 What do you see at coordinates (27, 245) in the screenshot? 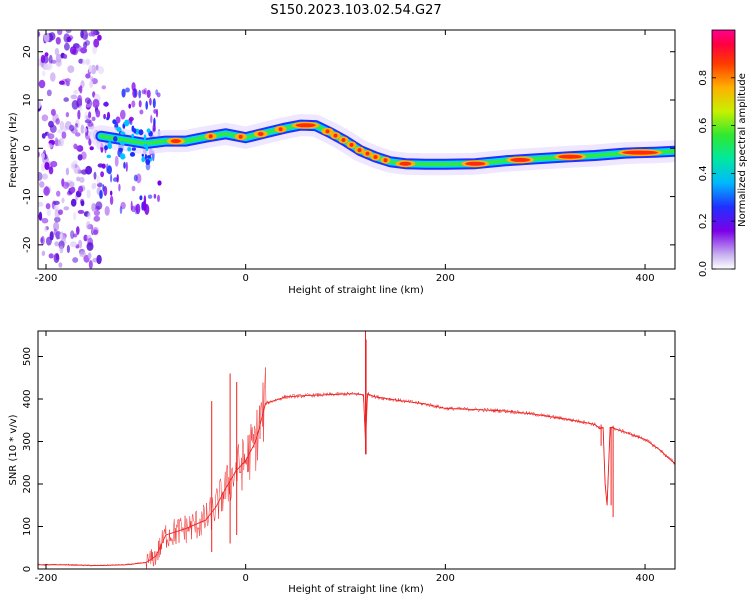
I see `y-tick-label: -20` at bounding box center [27, 245].